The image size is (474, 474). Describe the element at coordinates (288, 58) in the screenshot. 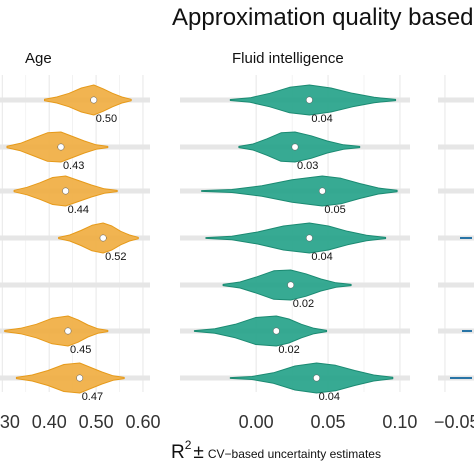

I see `facet-title-fluid-intelligence: Fluid intelligence` at that location.